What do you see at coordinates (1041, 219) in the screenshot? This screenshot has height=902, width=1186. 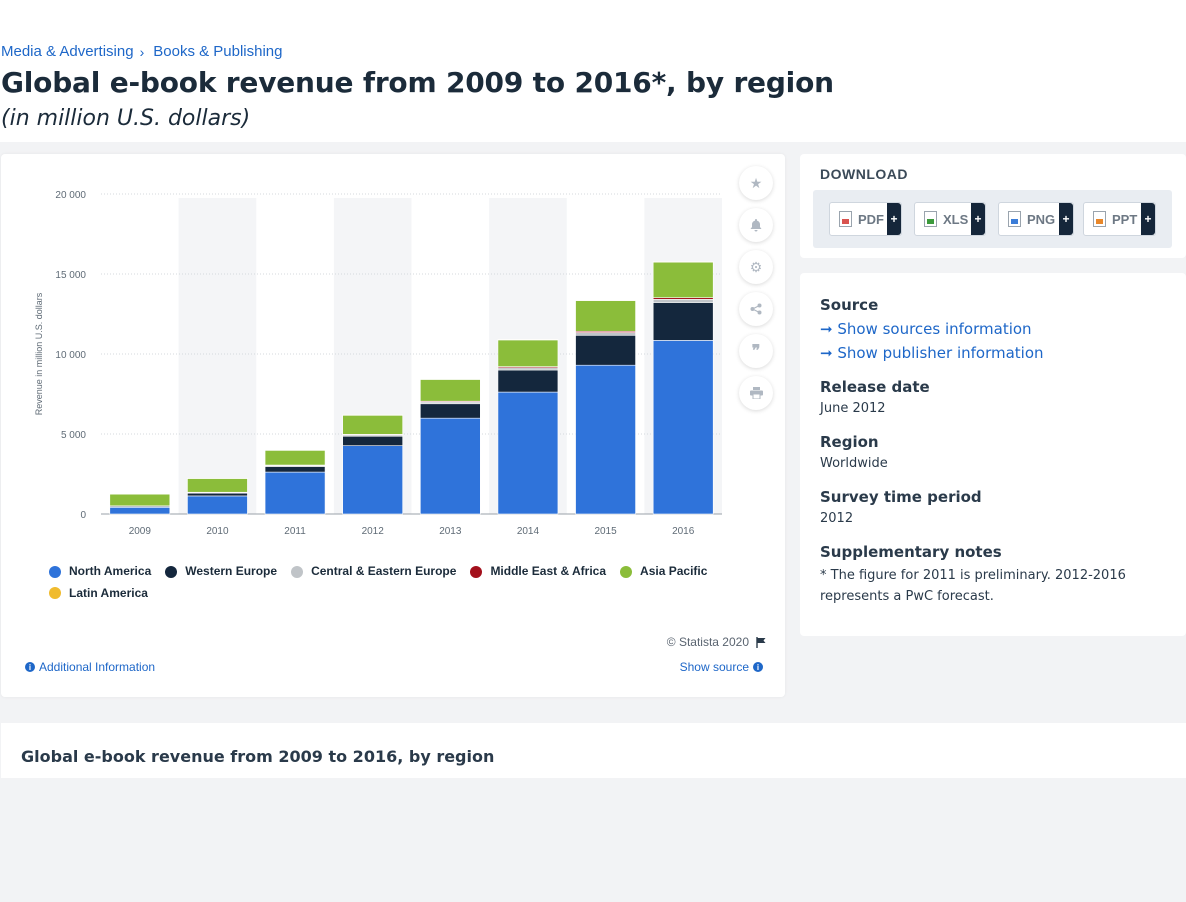 I see `download-png-label: PNG` at bounding box center [1041, 219].